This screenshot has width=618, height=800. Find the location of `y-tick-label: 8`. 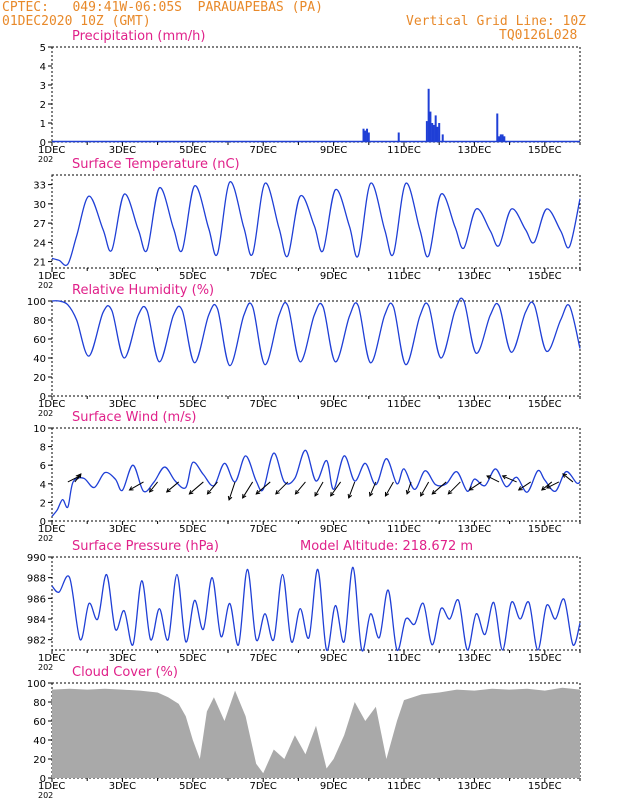

y-tick-label: 8 is located at coordinates (43, 448).